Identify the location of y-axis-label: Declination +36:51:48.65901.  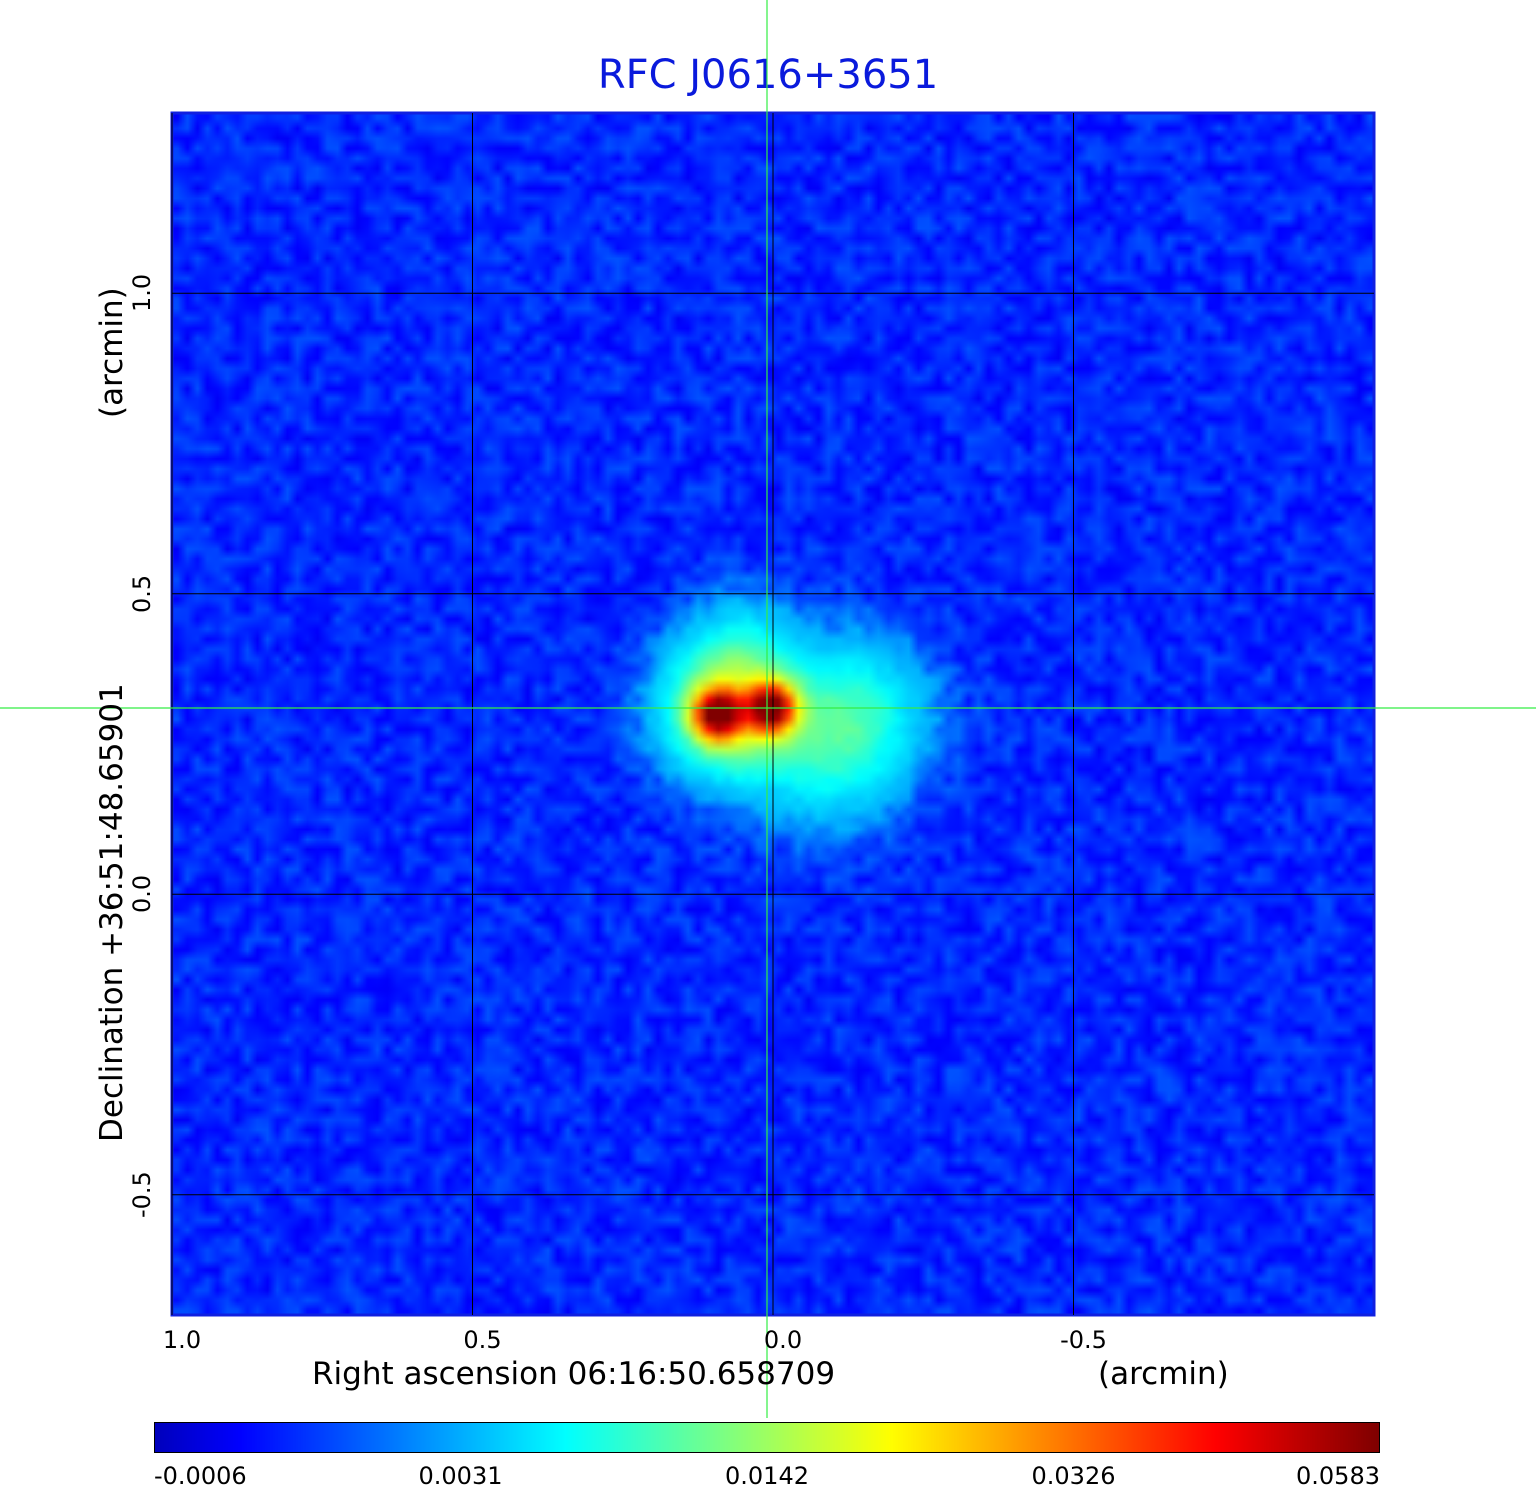
(112, 912).